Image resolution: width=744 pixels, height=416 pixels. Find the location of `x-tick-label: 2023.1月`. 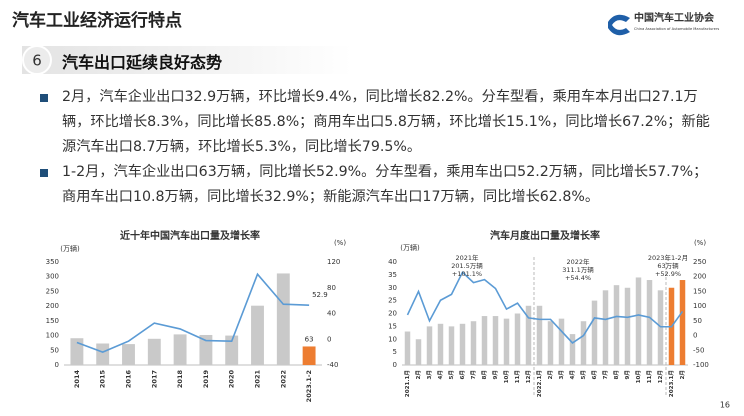

x-tick-label: 2023.1月 is located at coordinates (671, 383).